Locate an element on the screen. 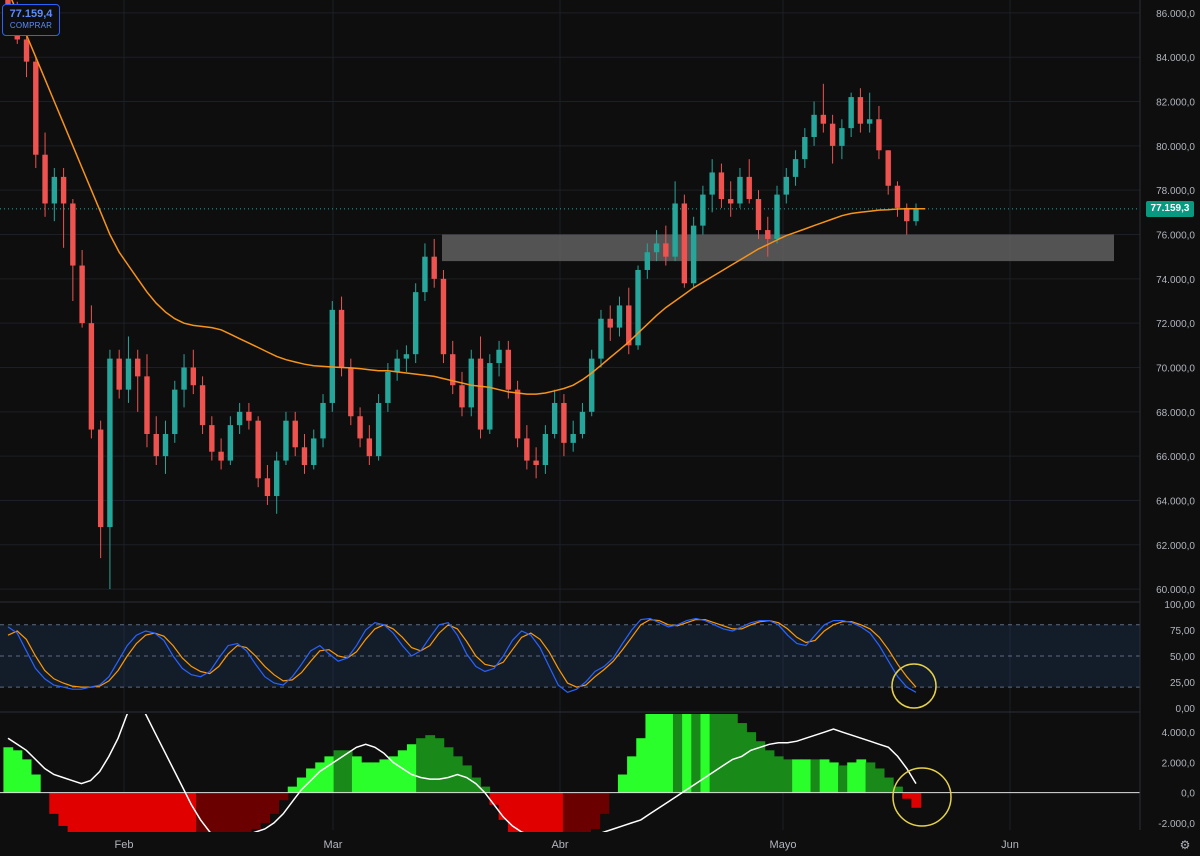 This screenshot has width=1200, height=856. price-box: 77.159,4 COMPRAR is located at coordinates (31, 20).